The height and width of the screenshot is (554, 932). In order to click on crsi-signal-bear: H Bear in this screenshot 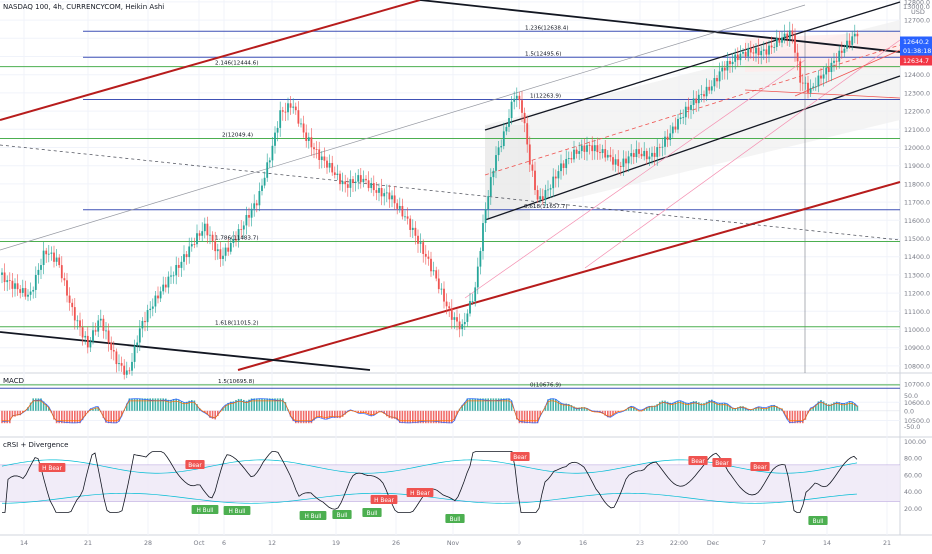, I will do `click(420, 492)`.